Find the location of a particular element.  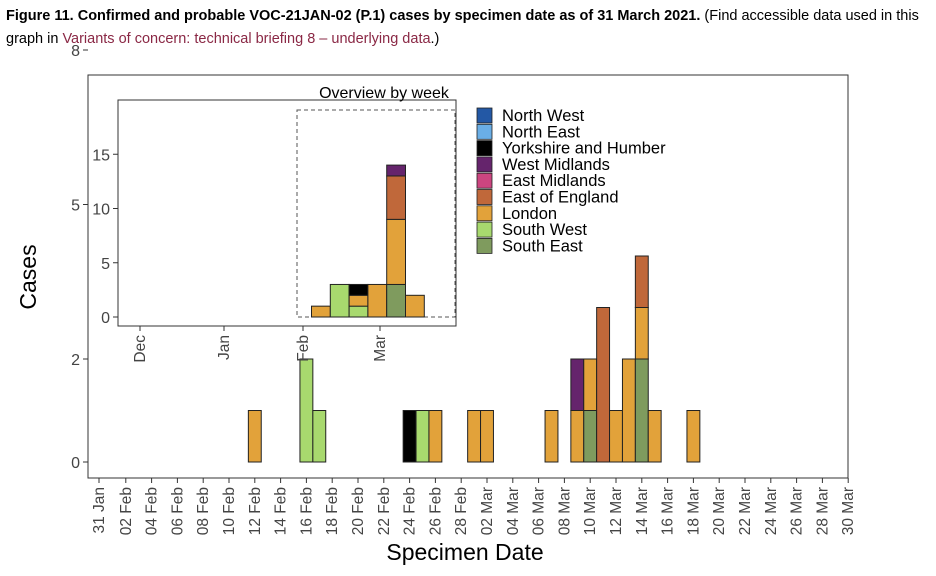

caption-text-end: .) is located at coordinates (435, 39).